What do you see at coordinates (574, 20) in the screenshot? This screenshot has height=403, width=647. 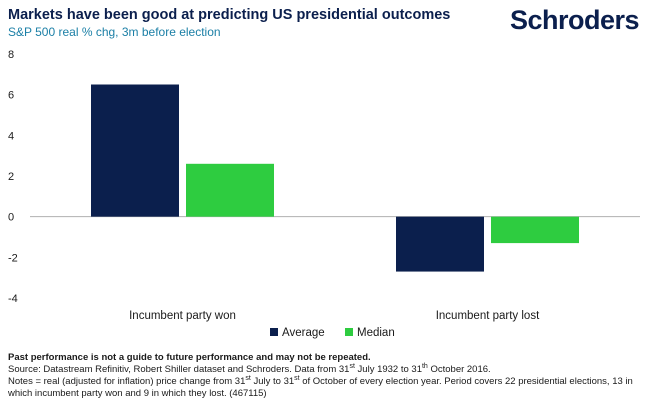 I see `schroders-logo: Schroders` at bounding box center [574, 20].